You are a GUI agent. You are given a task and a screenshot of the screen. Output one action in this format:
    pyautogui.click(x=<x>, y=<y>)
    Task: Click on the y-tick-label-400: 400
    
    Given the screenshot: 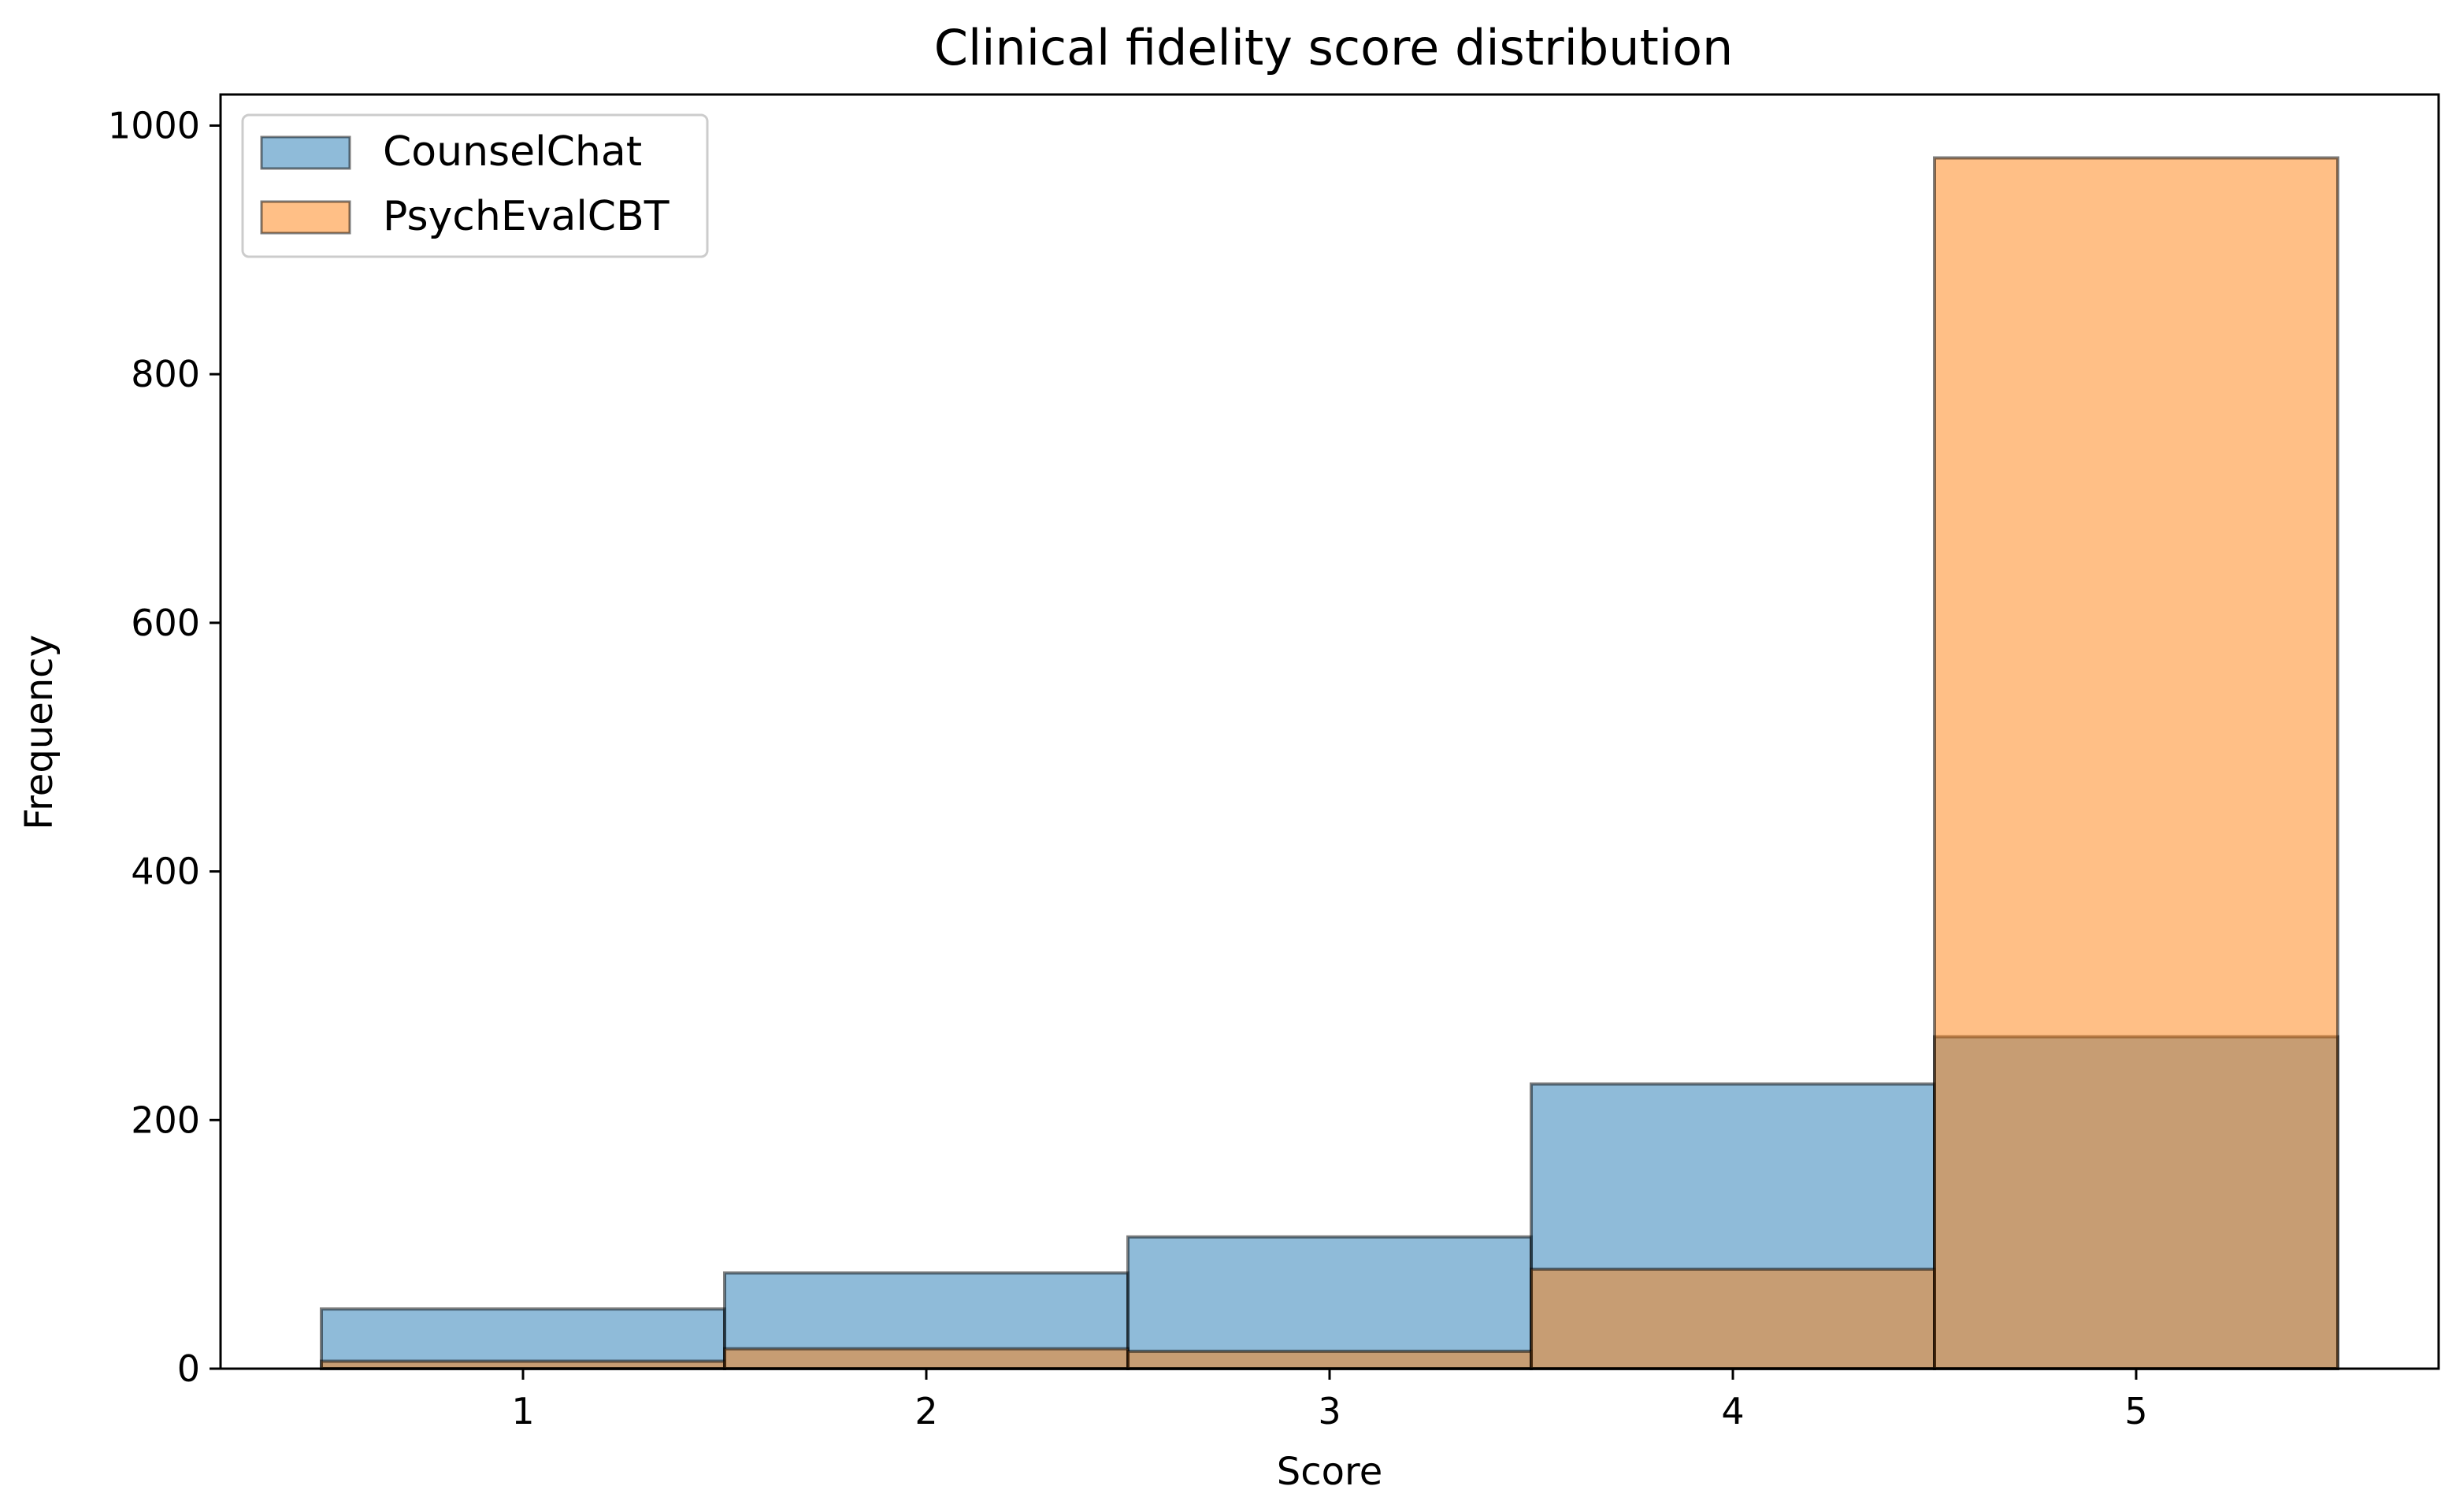 What is the action you would take?
    pyautogui.click(x=165, y=871)
    